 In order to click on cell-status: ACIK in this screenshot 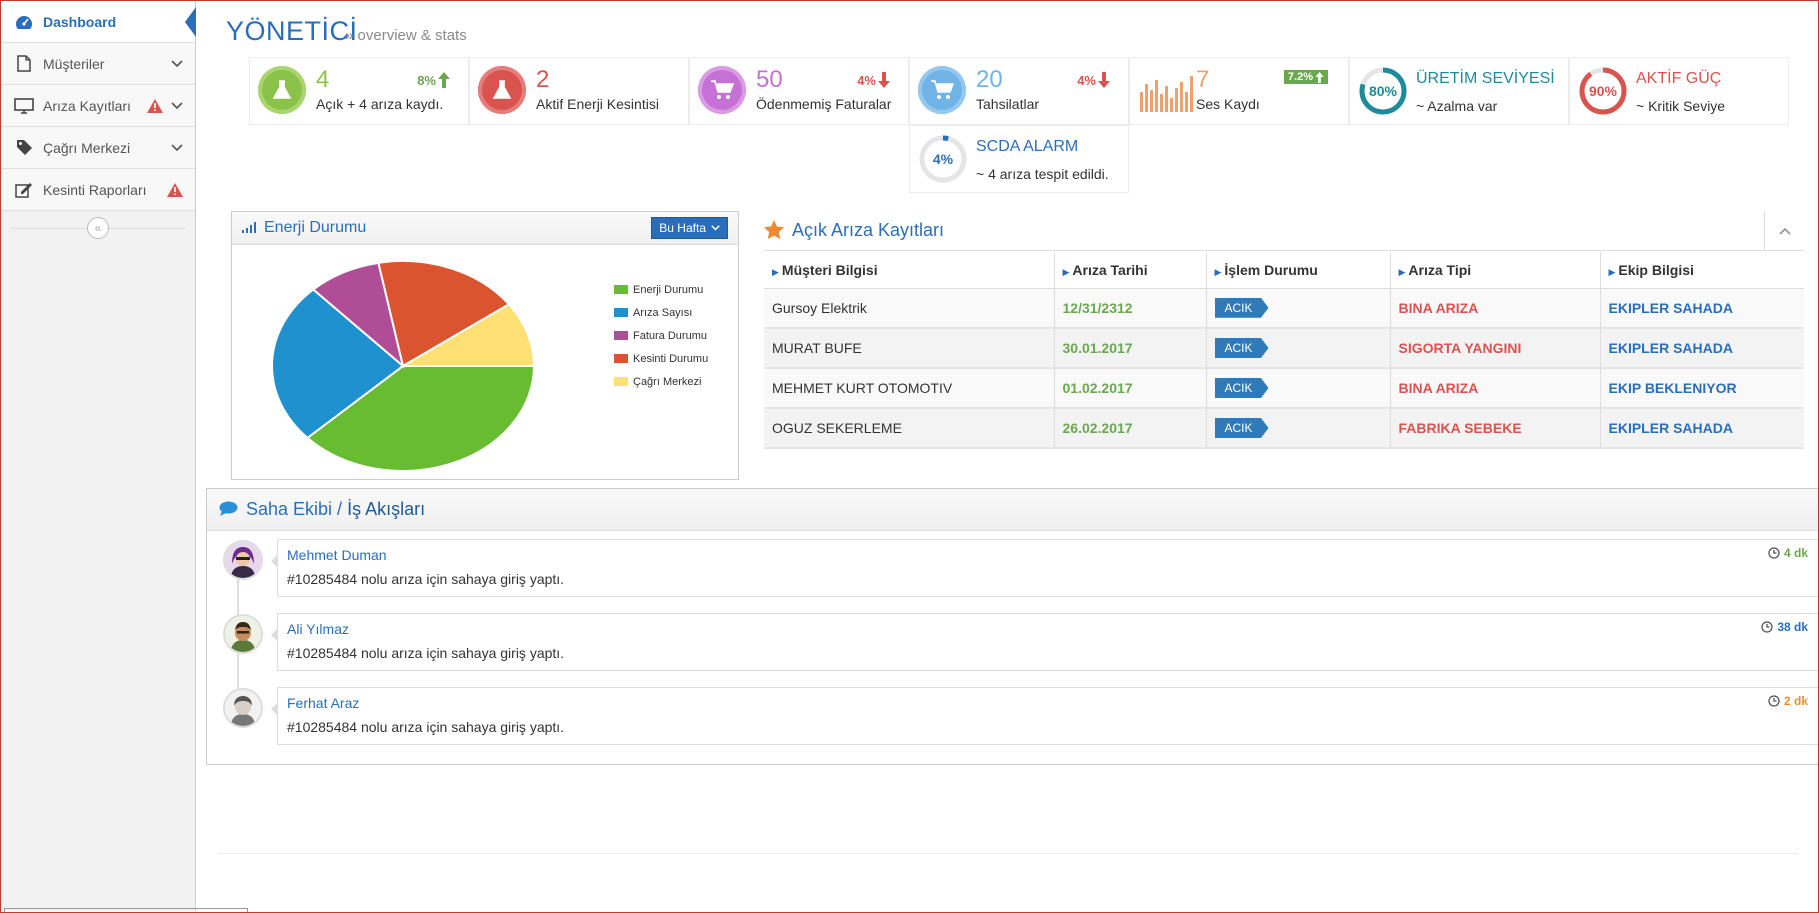, I will do `click(1298, 308)`.